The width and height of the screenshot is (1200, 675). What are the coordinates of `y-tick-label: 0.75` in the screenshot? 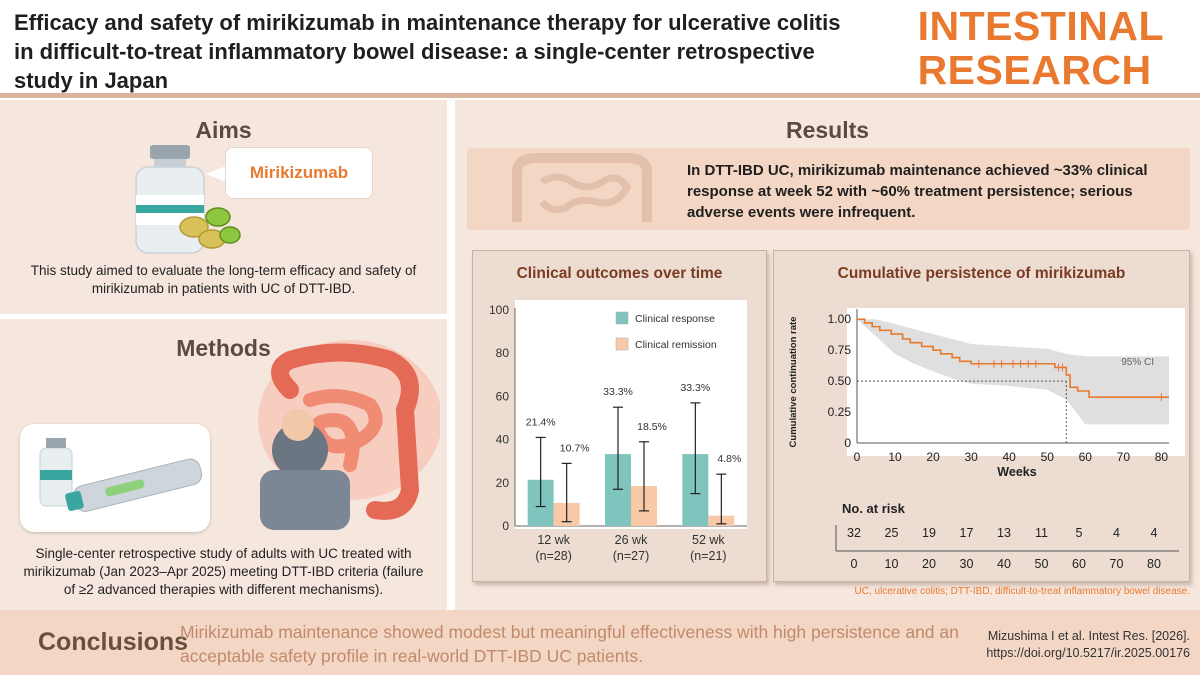 It's located at (840, 350).